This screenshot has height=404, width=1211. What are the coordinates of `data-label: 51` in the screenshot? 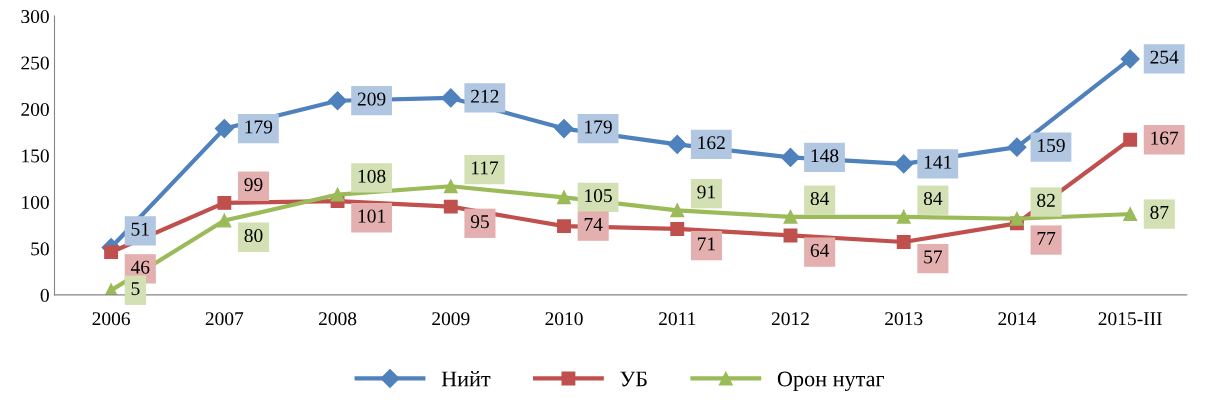 It's located at (140, 229).